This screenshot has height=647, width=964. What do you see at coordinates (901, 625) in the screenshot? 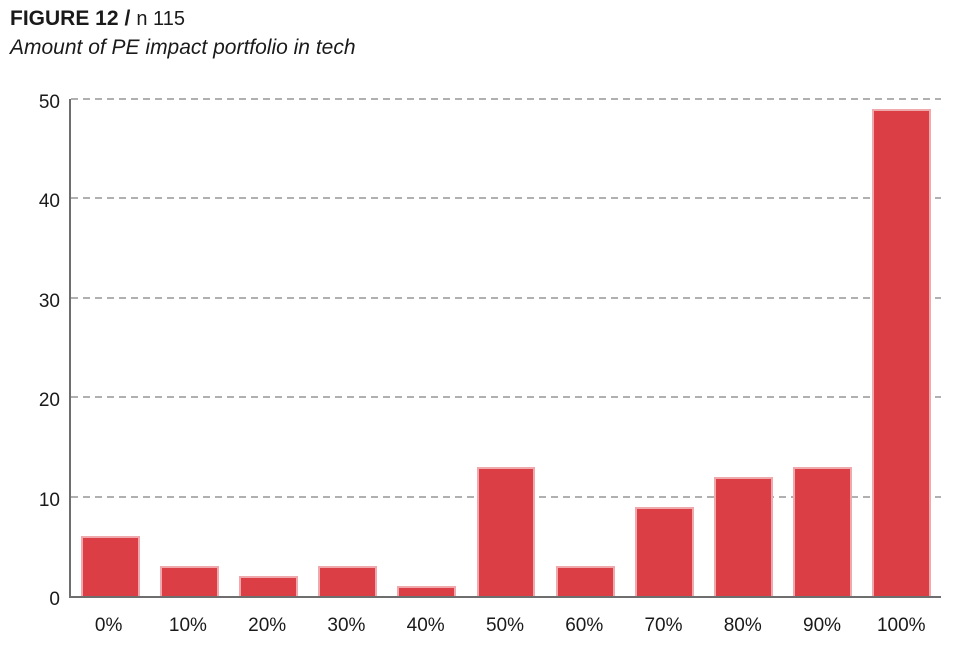
I see `x-tick-label-100%: 100%` at bounding box center [901, 625].